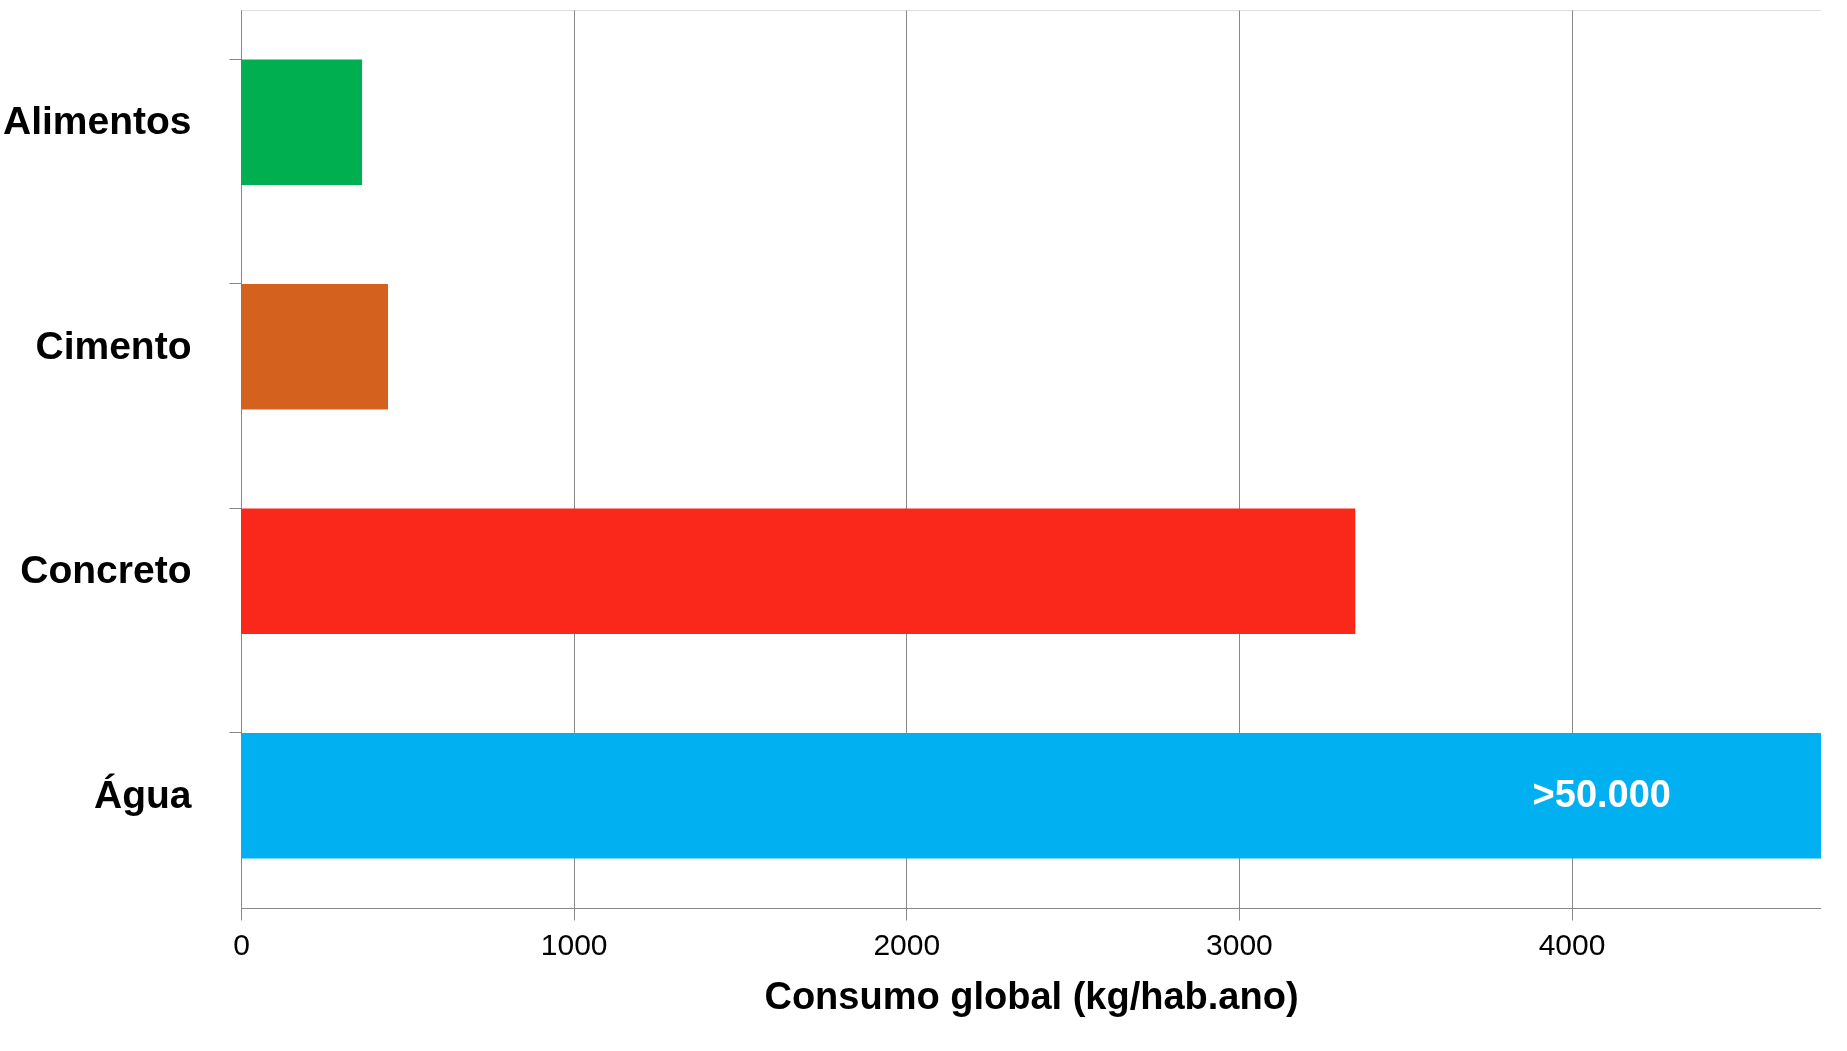 The width and height of the screenshot is (1847, 1051). What do you see at coordinates (97, 121) in the screenshot?
I see `y-tick-label: Alimentos` at bounding box center [97, 121].